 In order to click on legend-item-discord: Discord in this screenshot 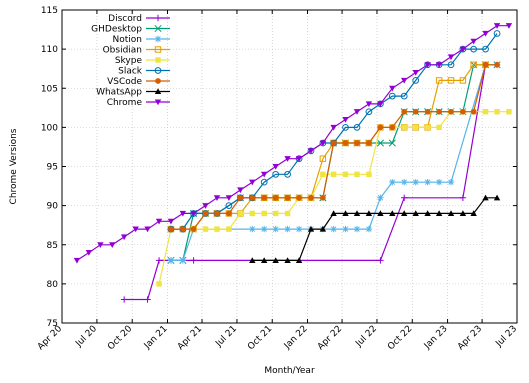, I will do `click(139, 19)`.